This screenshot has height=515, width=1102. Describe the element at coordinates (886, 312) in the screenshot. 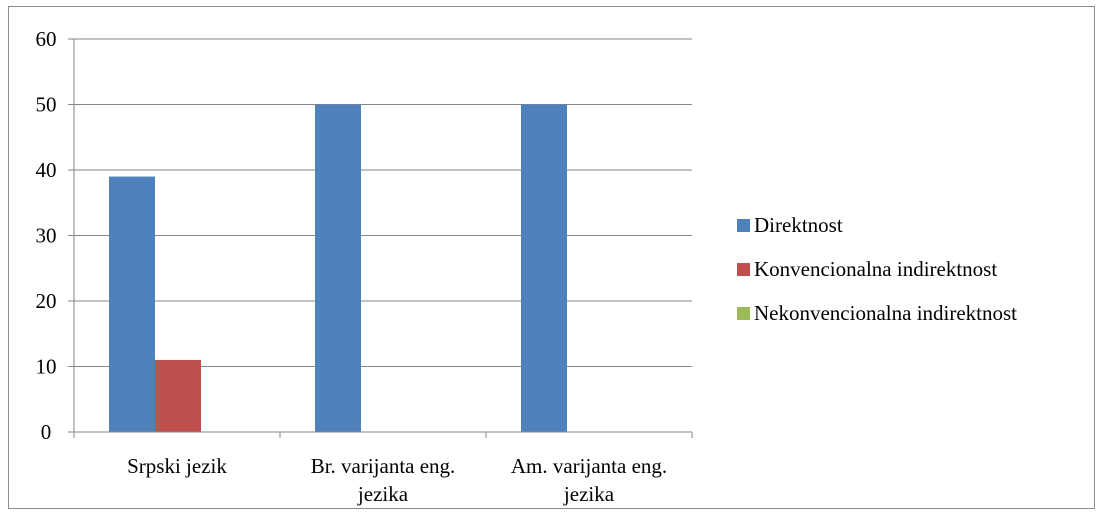

I see `legend-label: Nekonvencionalna indirektnost` at that location.